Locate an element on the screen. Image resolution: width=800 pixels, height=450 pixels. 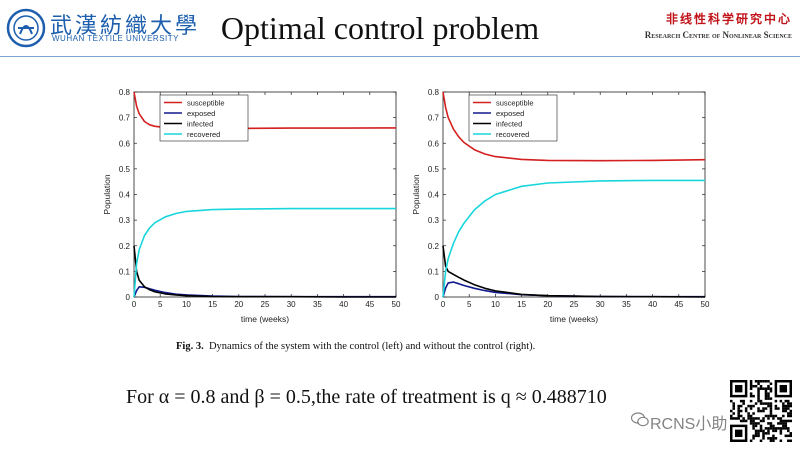
x-tick-label: 10 is located at coordinates (495, 304).